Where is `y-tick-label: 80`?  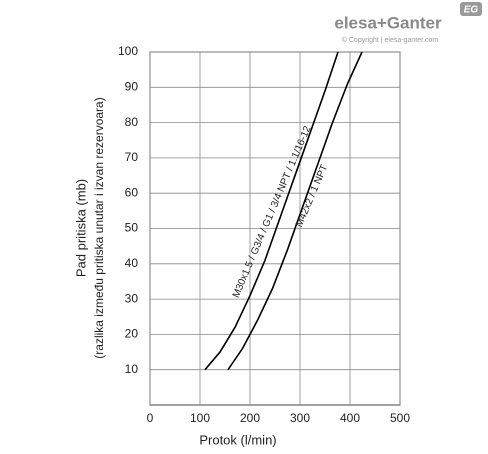
y-tick-label: 80 is located at coordinates (132, 122).